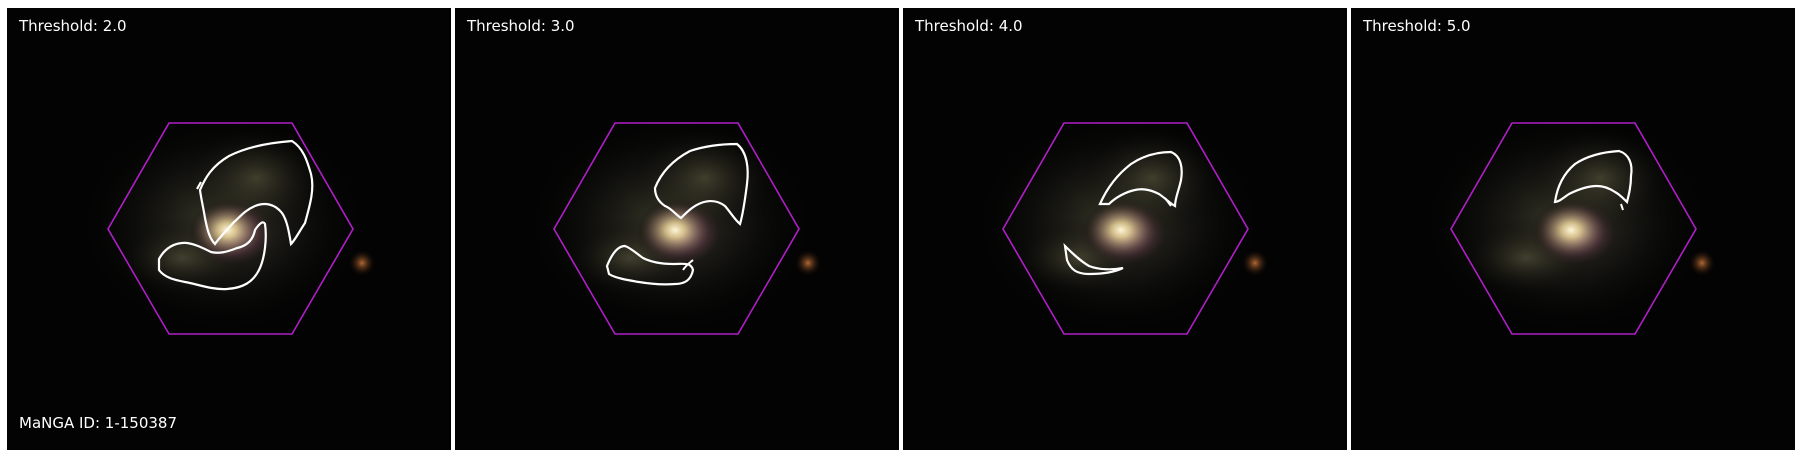 The image size is (1800, 457). I want to click on threshold-label: Threshold: 3.0, so click(521, 26).